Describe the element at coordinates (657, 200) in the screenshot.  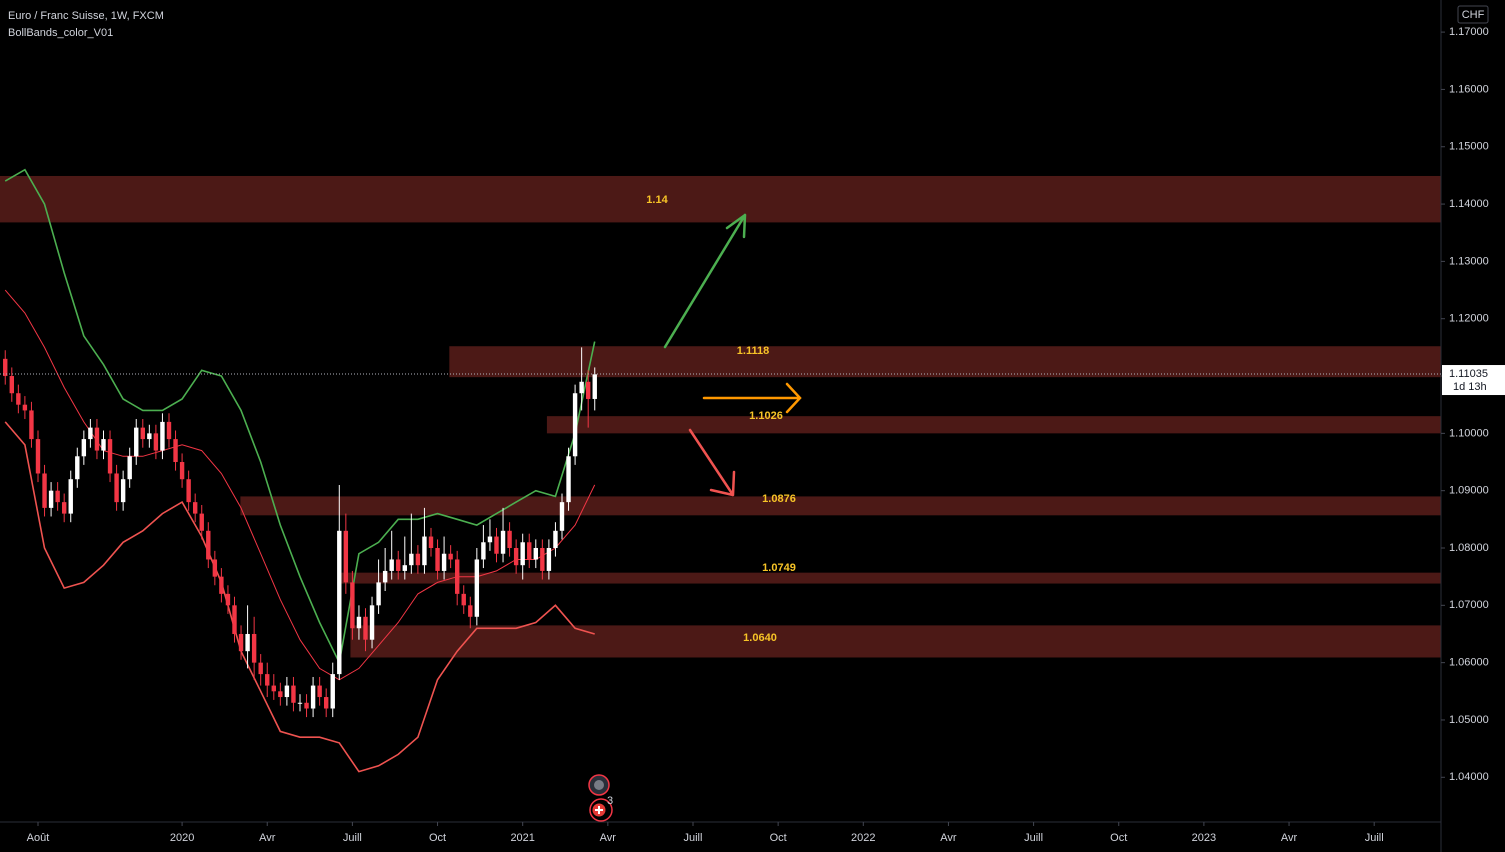
I see `zone-label: 1.14` at that location.